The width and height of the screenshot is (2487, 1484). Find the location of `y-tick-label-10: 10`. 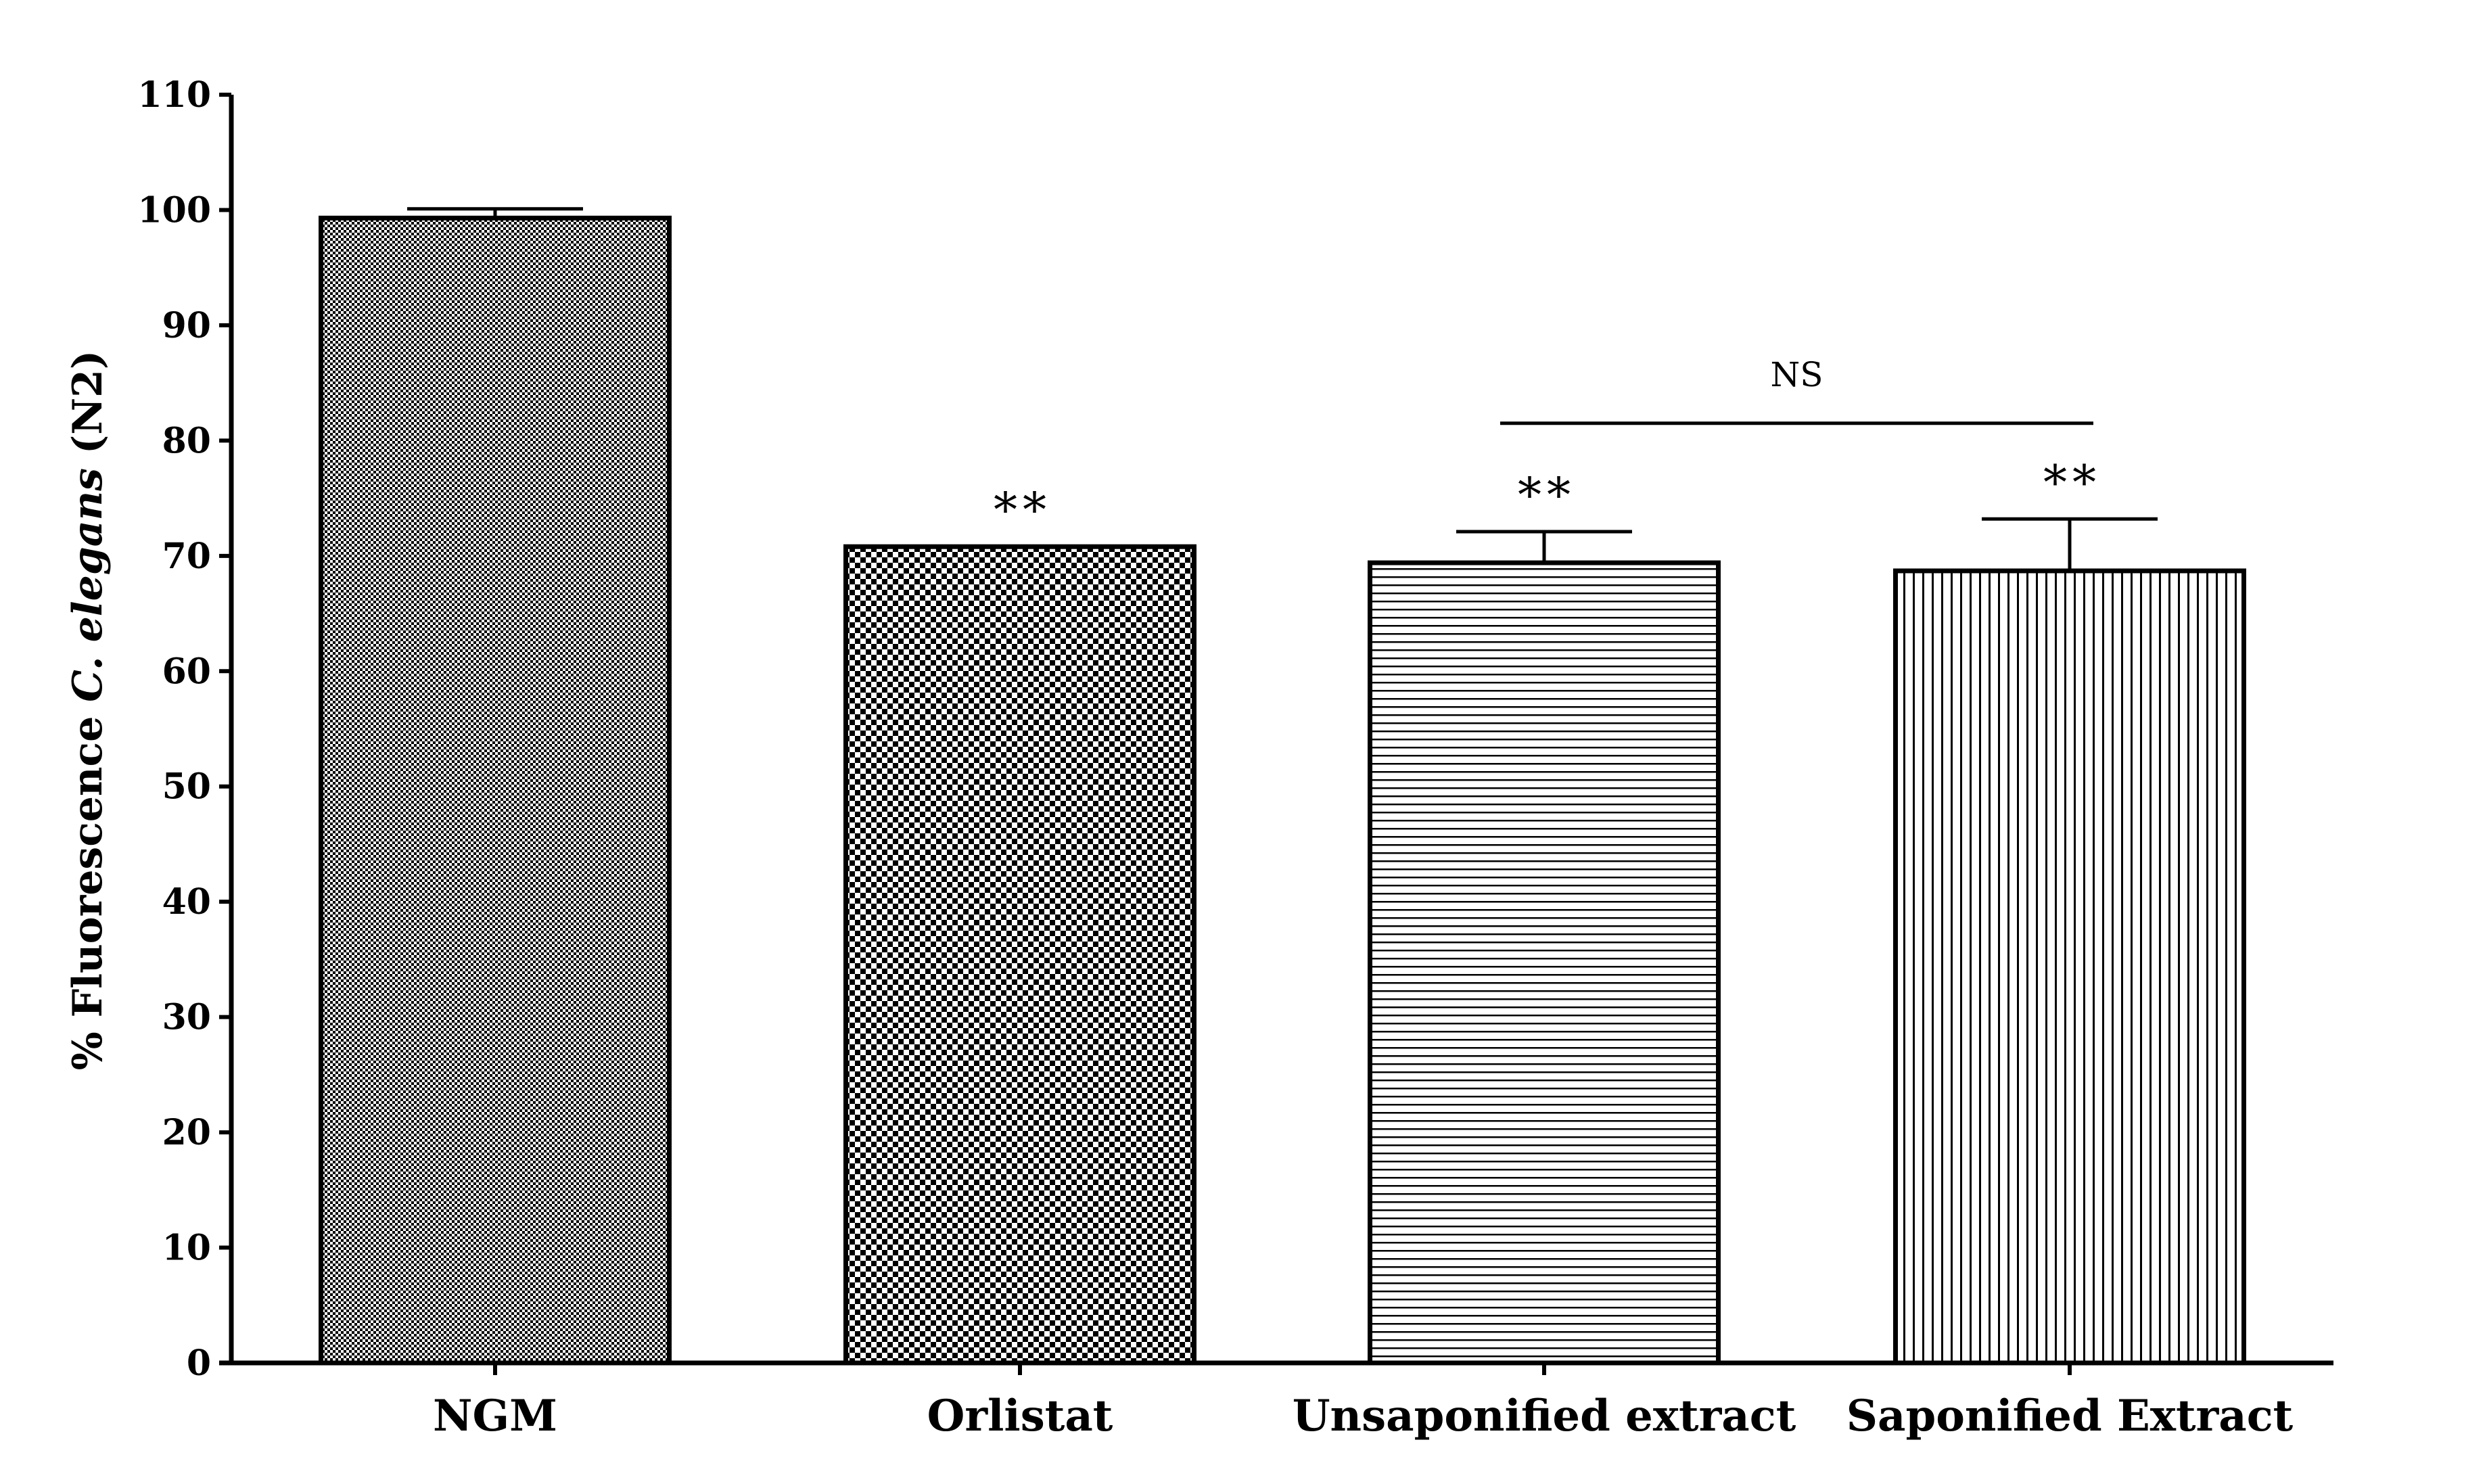

y-tick-label-10: 10 is located at coordinates (186, 1248).